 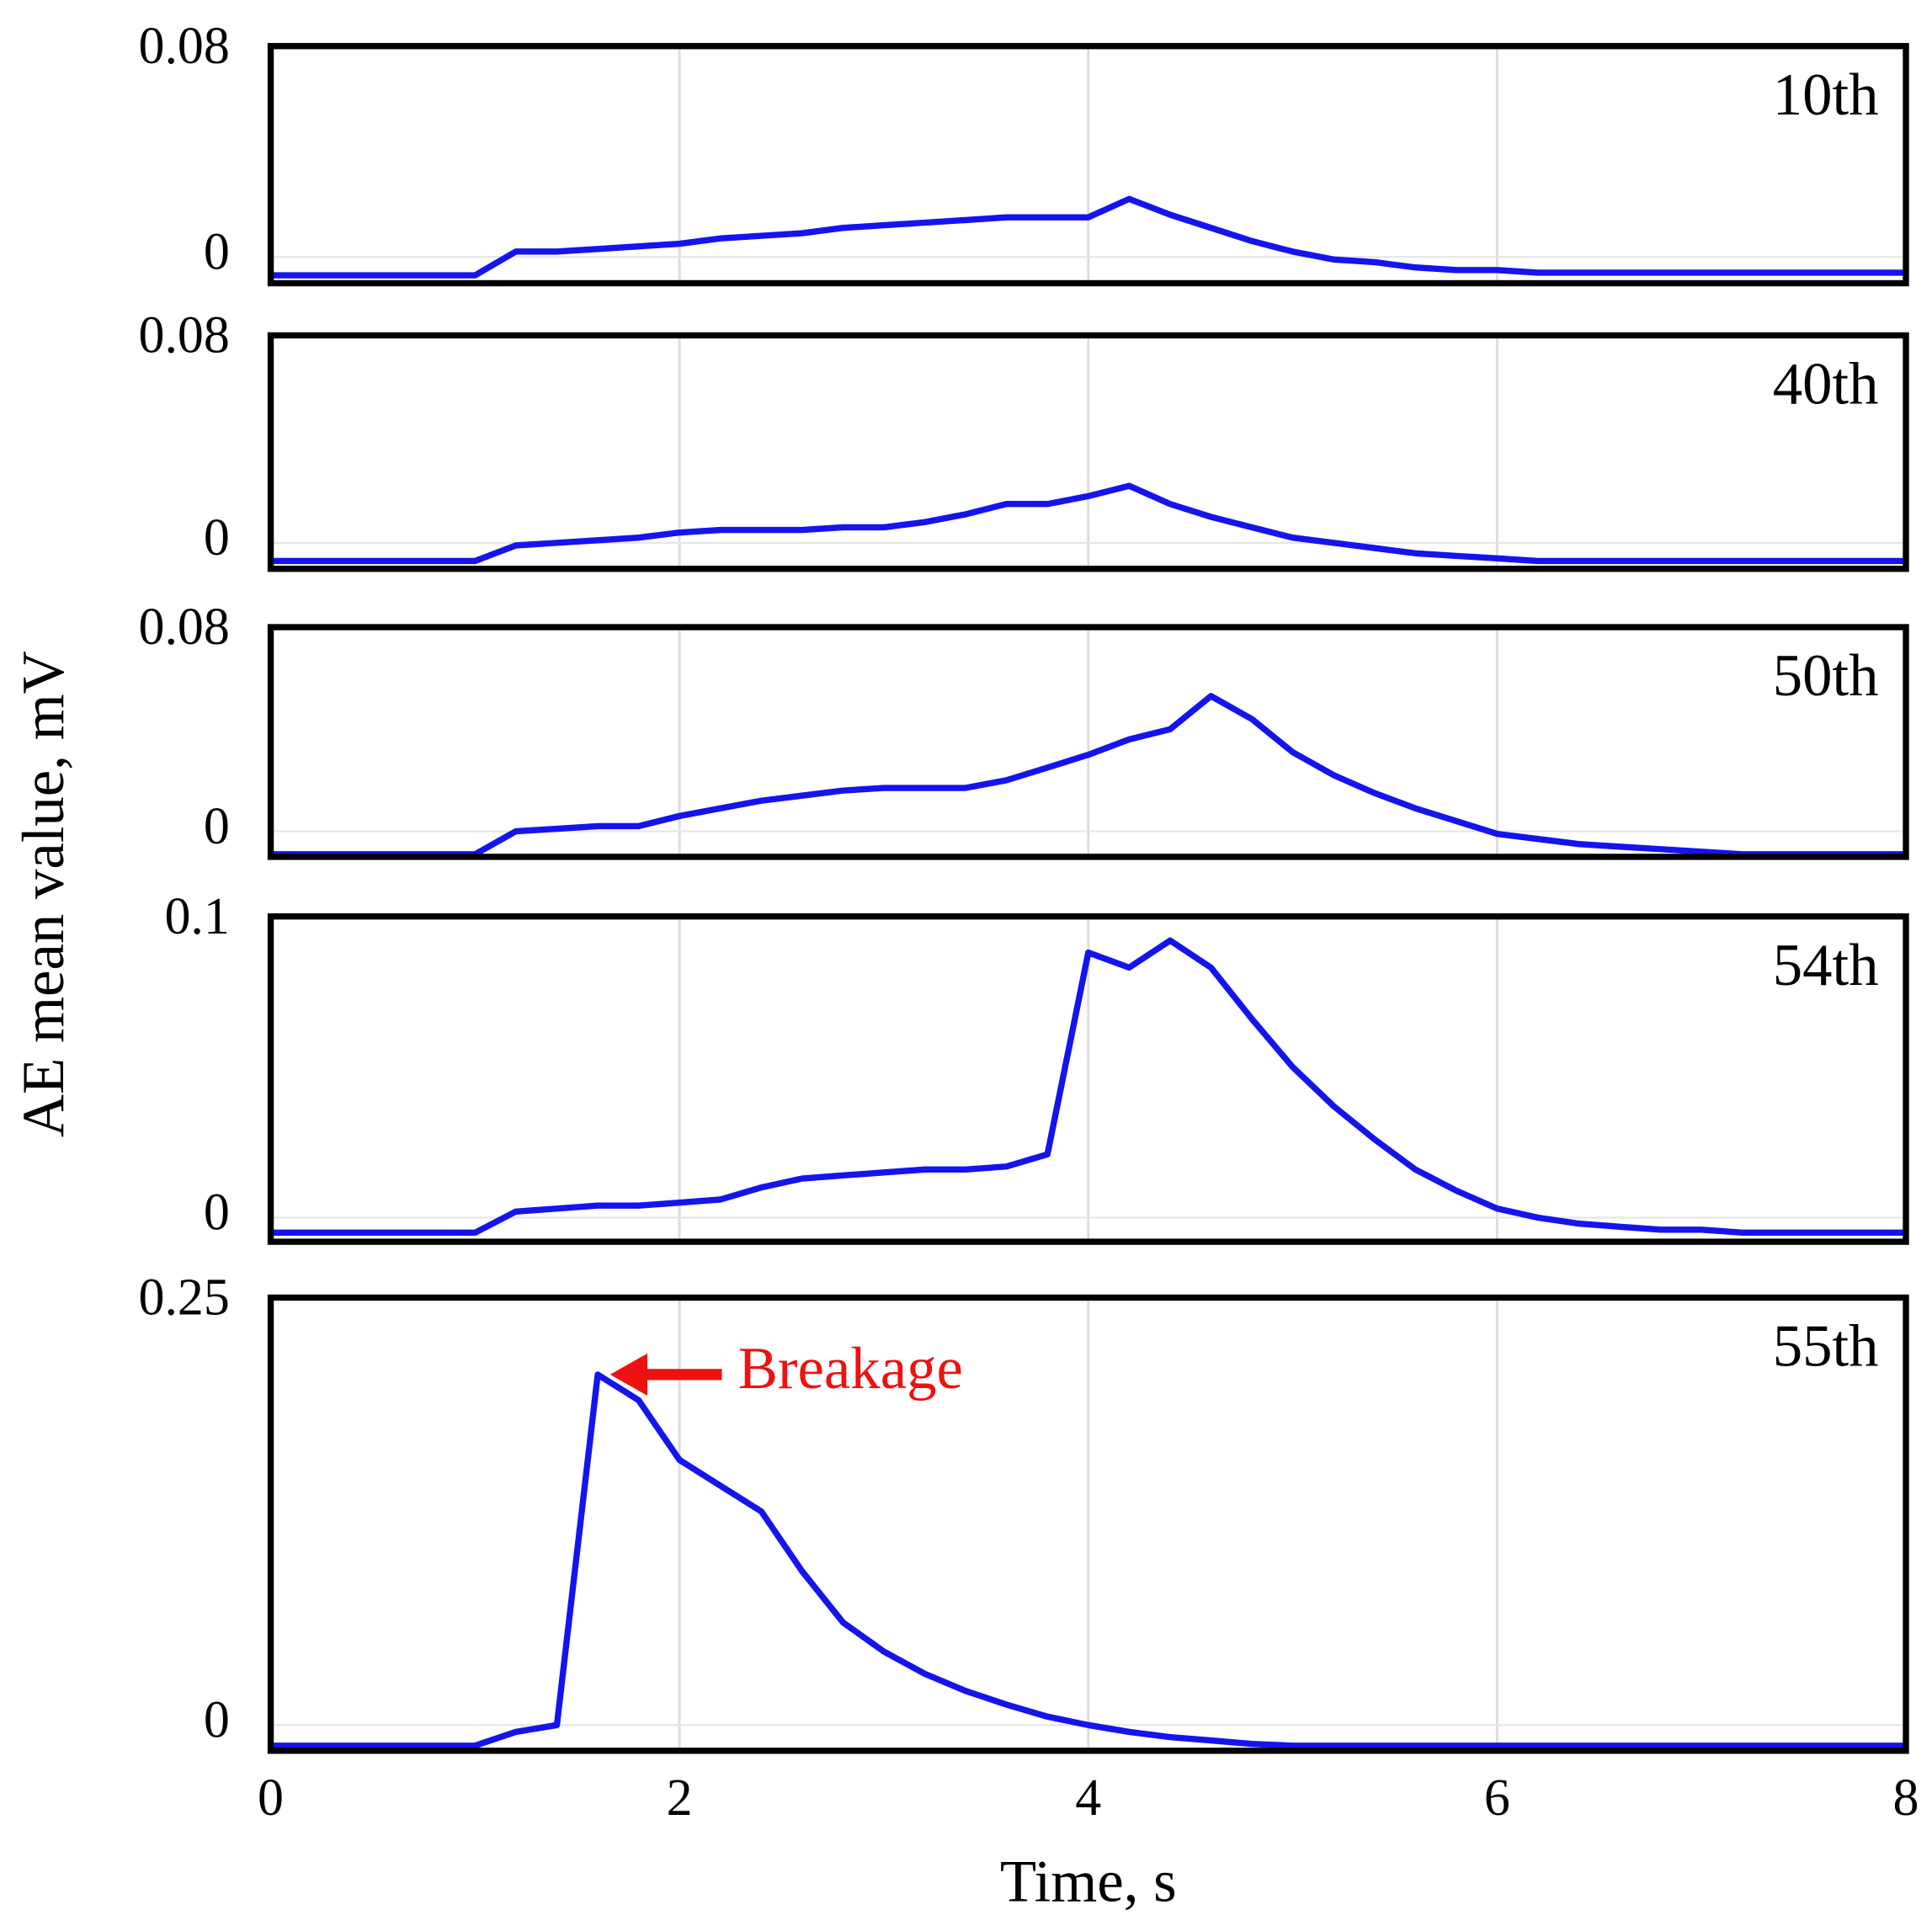 What do you see at coordinates (1826, 676) in the screenshot?
I see `panel-label: 50th` at bounding box center [1826, 676].